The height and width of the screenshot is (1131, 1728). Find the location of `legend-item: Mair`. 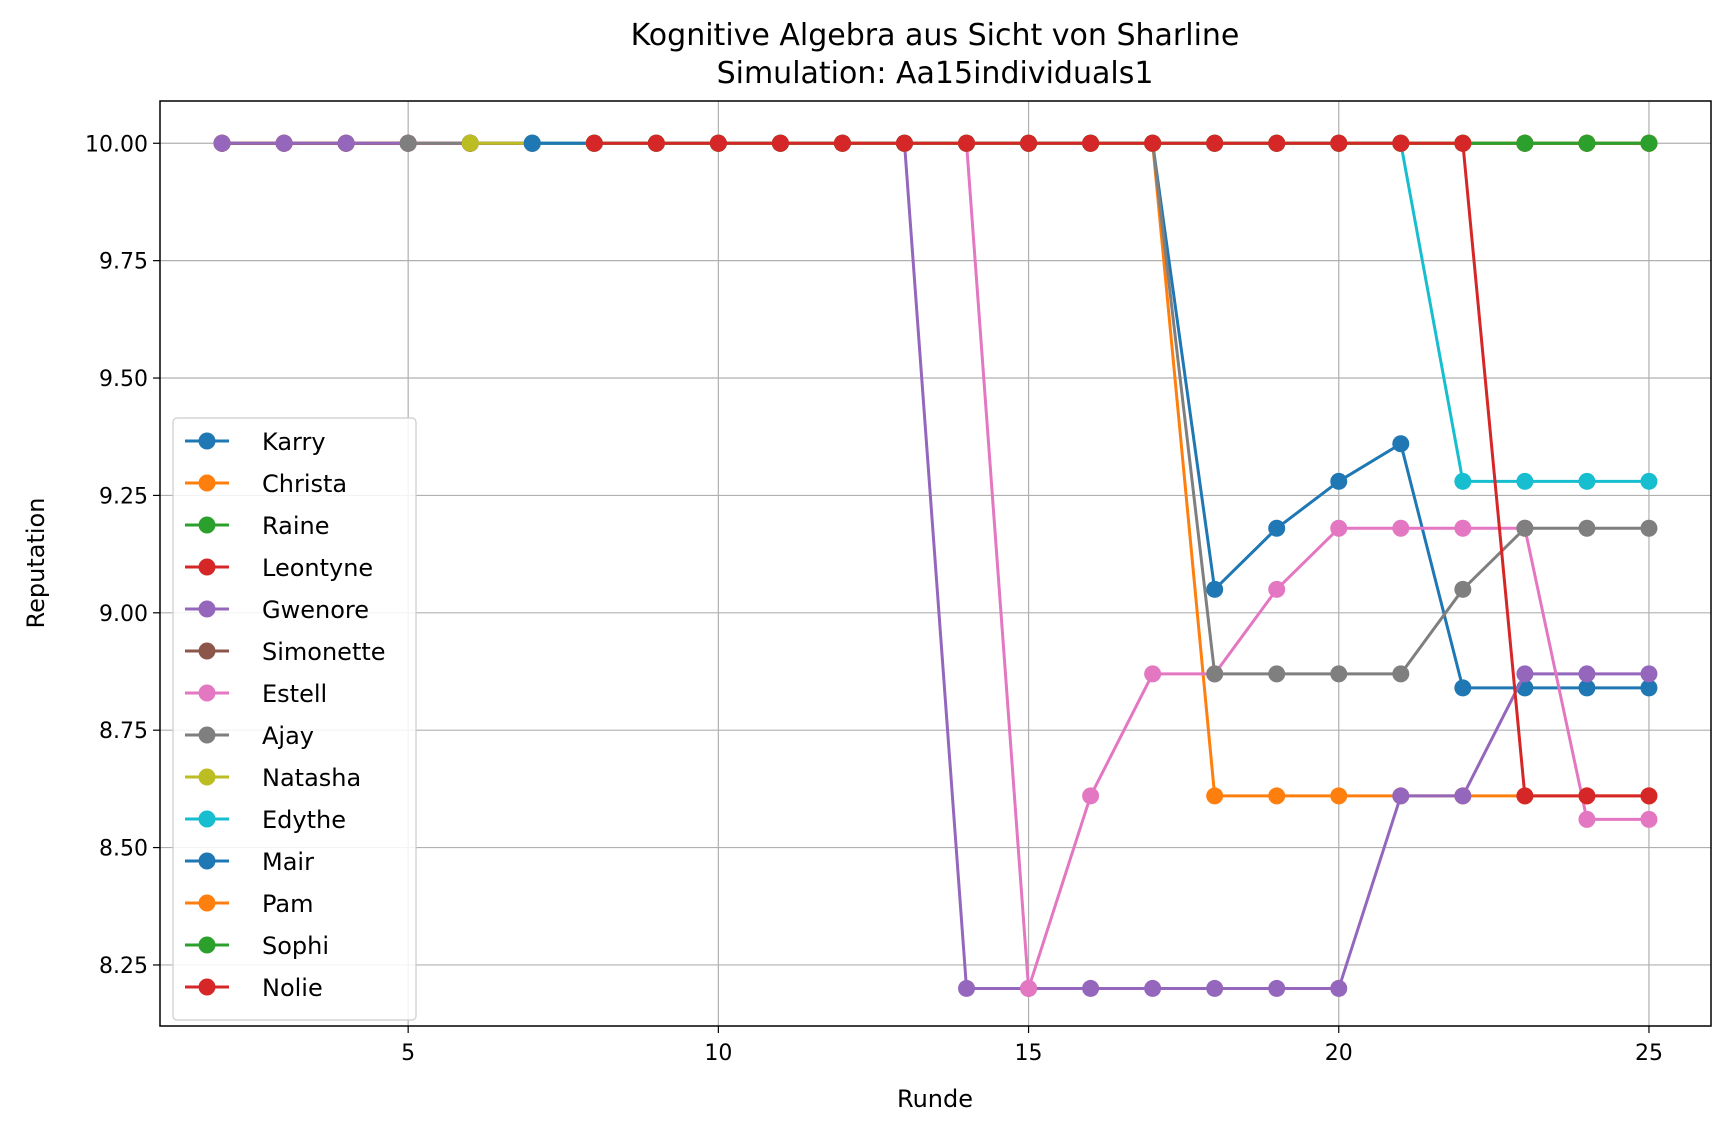

legend-item: Mair is located at coordinates (249, 862).